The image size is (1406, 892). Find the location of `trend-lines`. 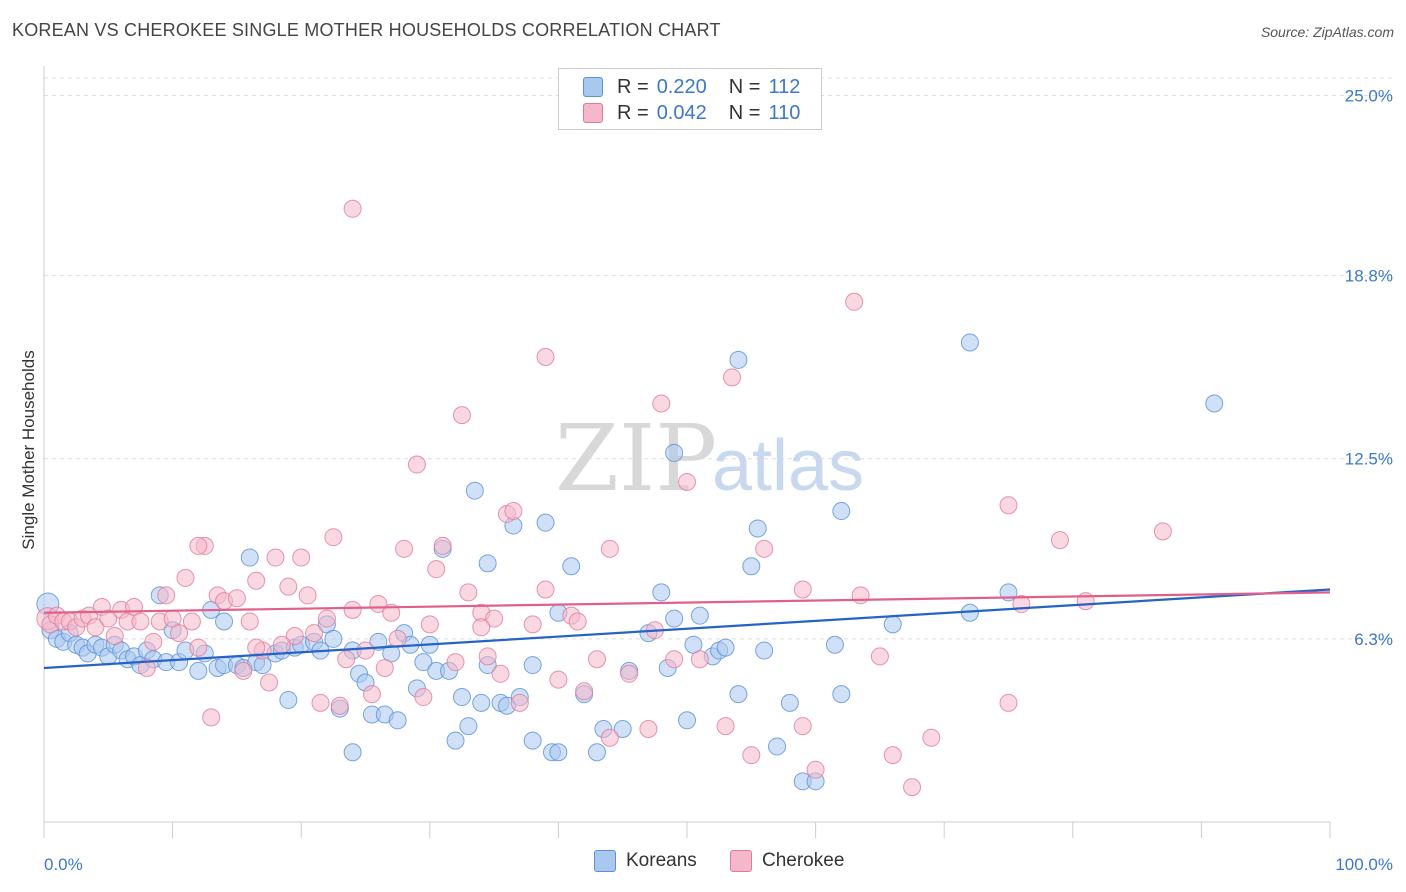

trend-lines is located at coordinates (687, 629).